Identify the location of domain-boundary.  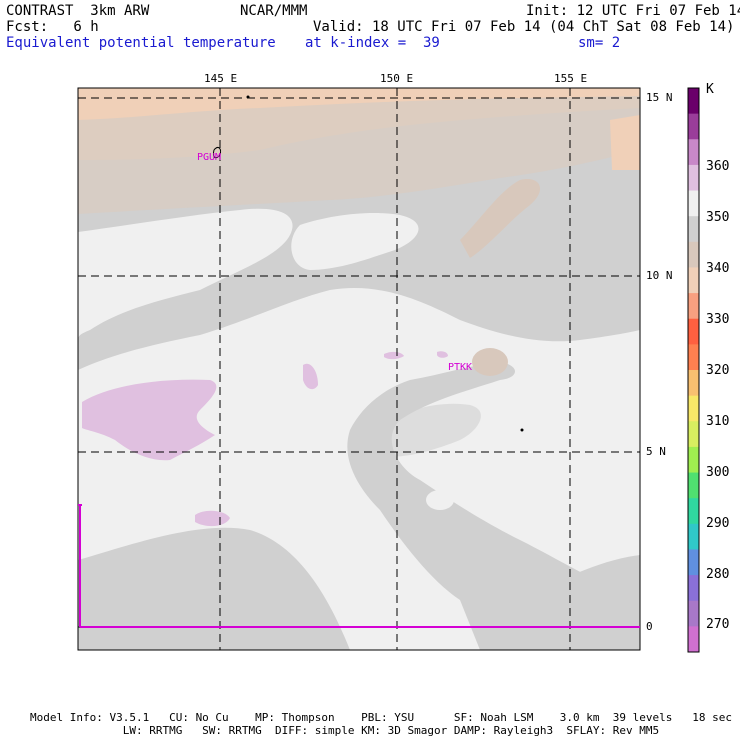
(359, 566).